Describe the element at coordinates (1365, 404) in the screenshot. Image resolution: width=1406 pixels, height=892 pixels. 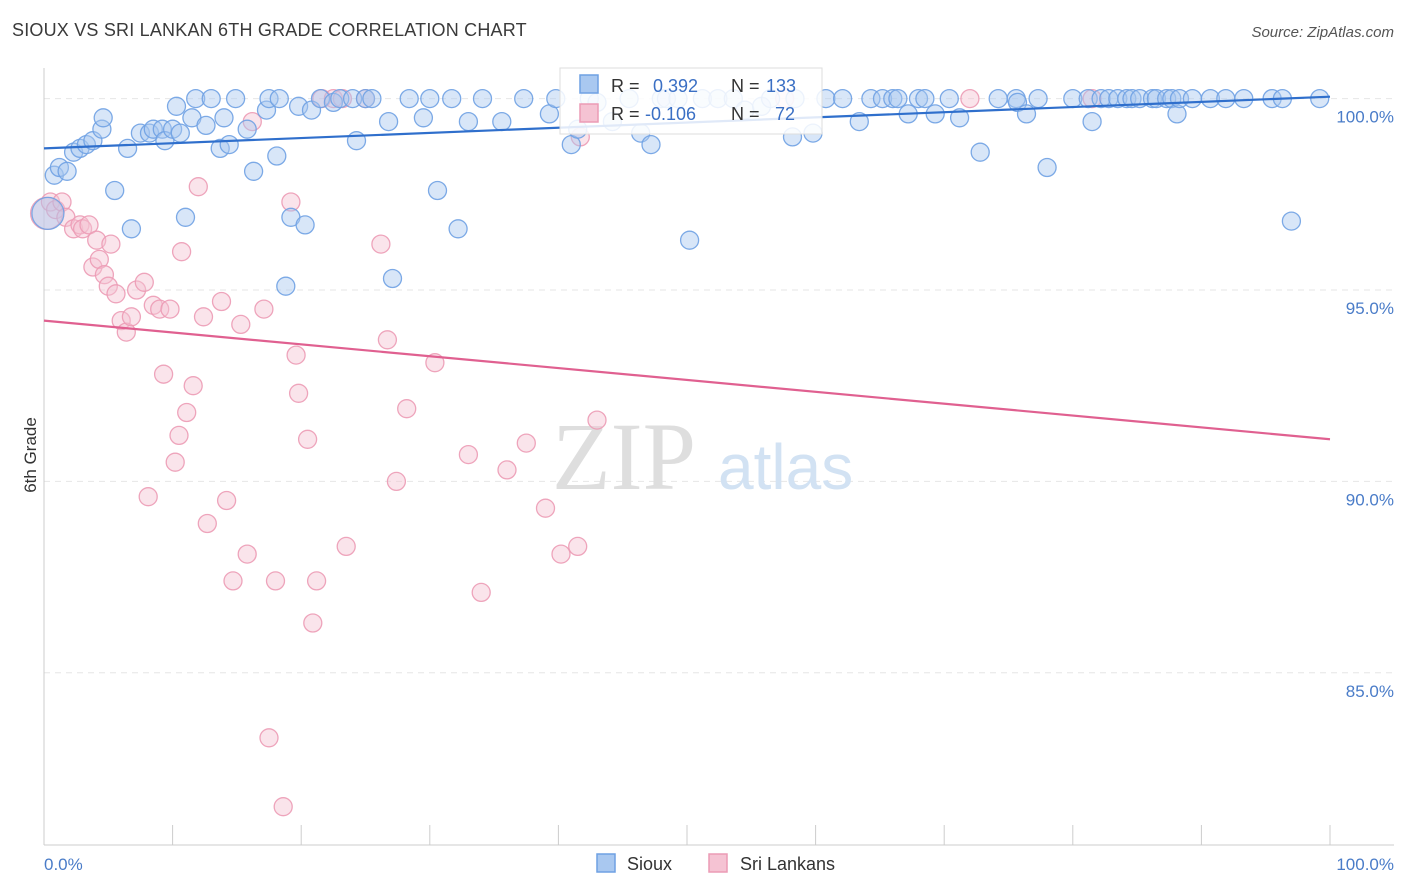
I see `y-tick-labels: 100.0% 95.0% 90.0% 85.0%` at that location.